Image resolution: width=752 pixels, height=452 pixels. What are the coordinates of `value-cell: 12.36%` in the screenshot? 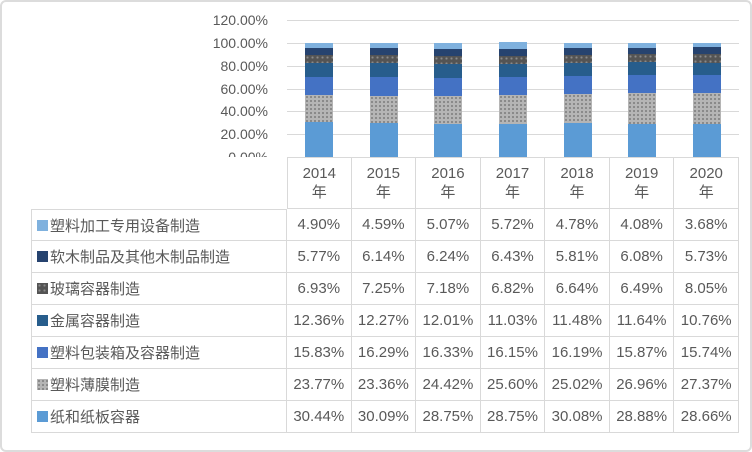 It's located at (319, 321).